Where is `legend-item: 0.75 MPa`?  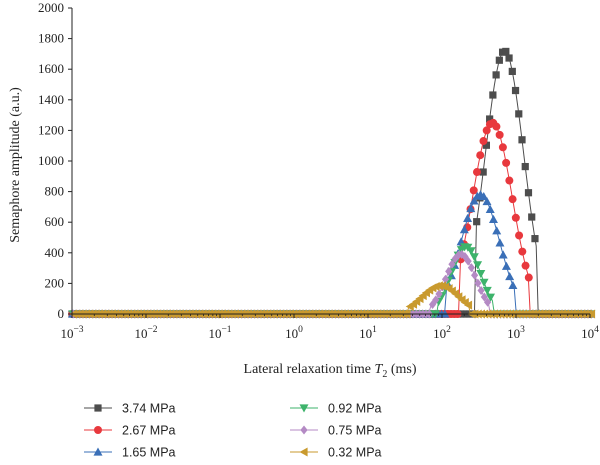 legend-item: 0.75 MPa is located at coordinates (336, 431).